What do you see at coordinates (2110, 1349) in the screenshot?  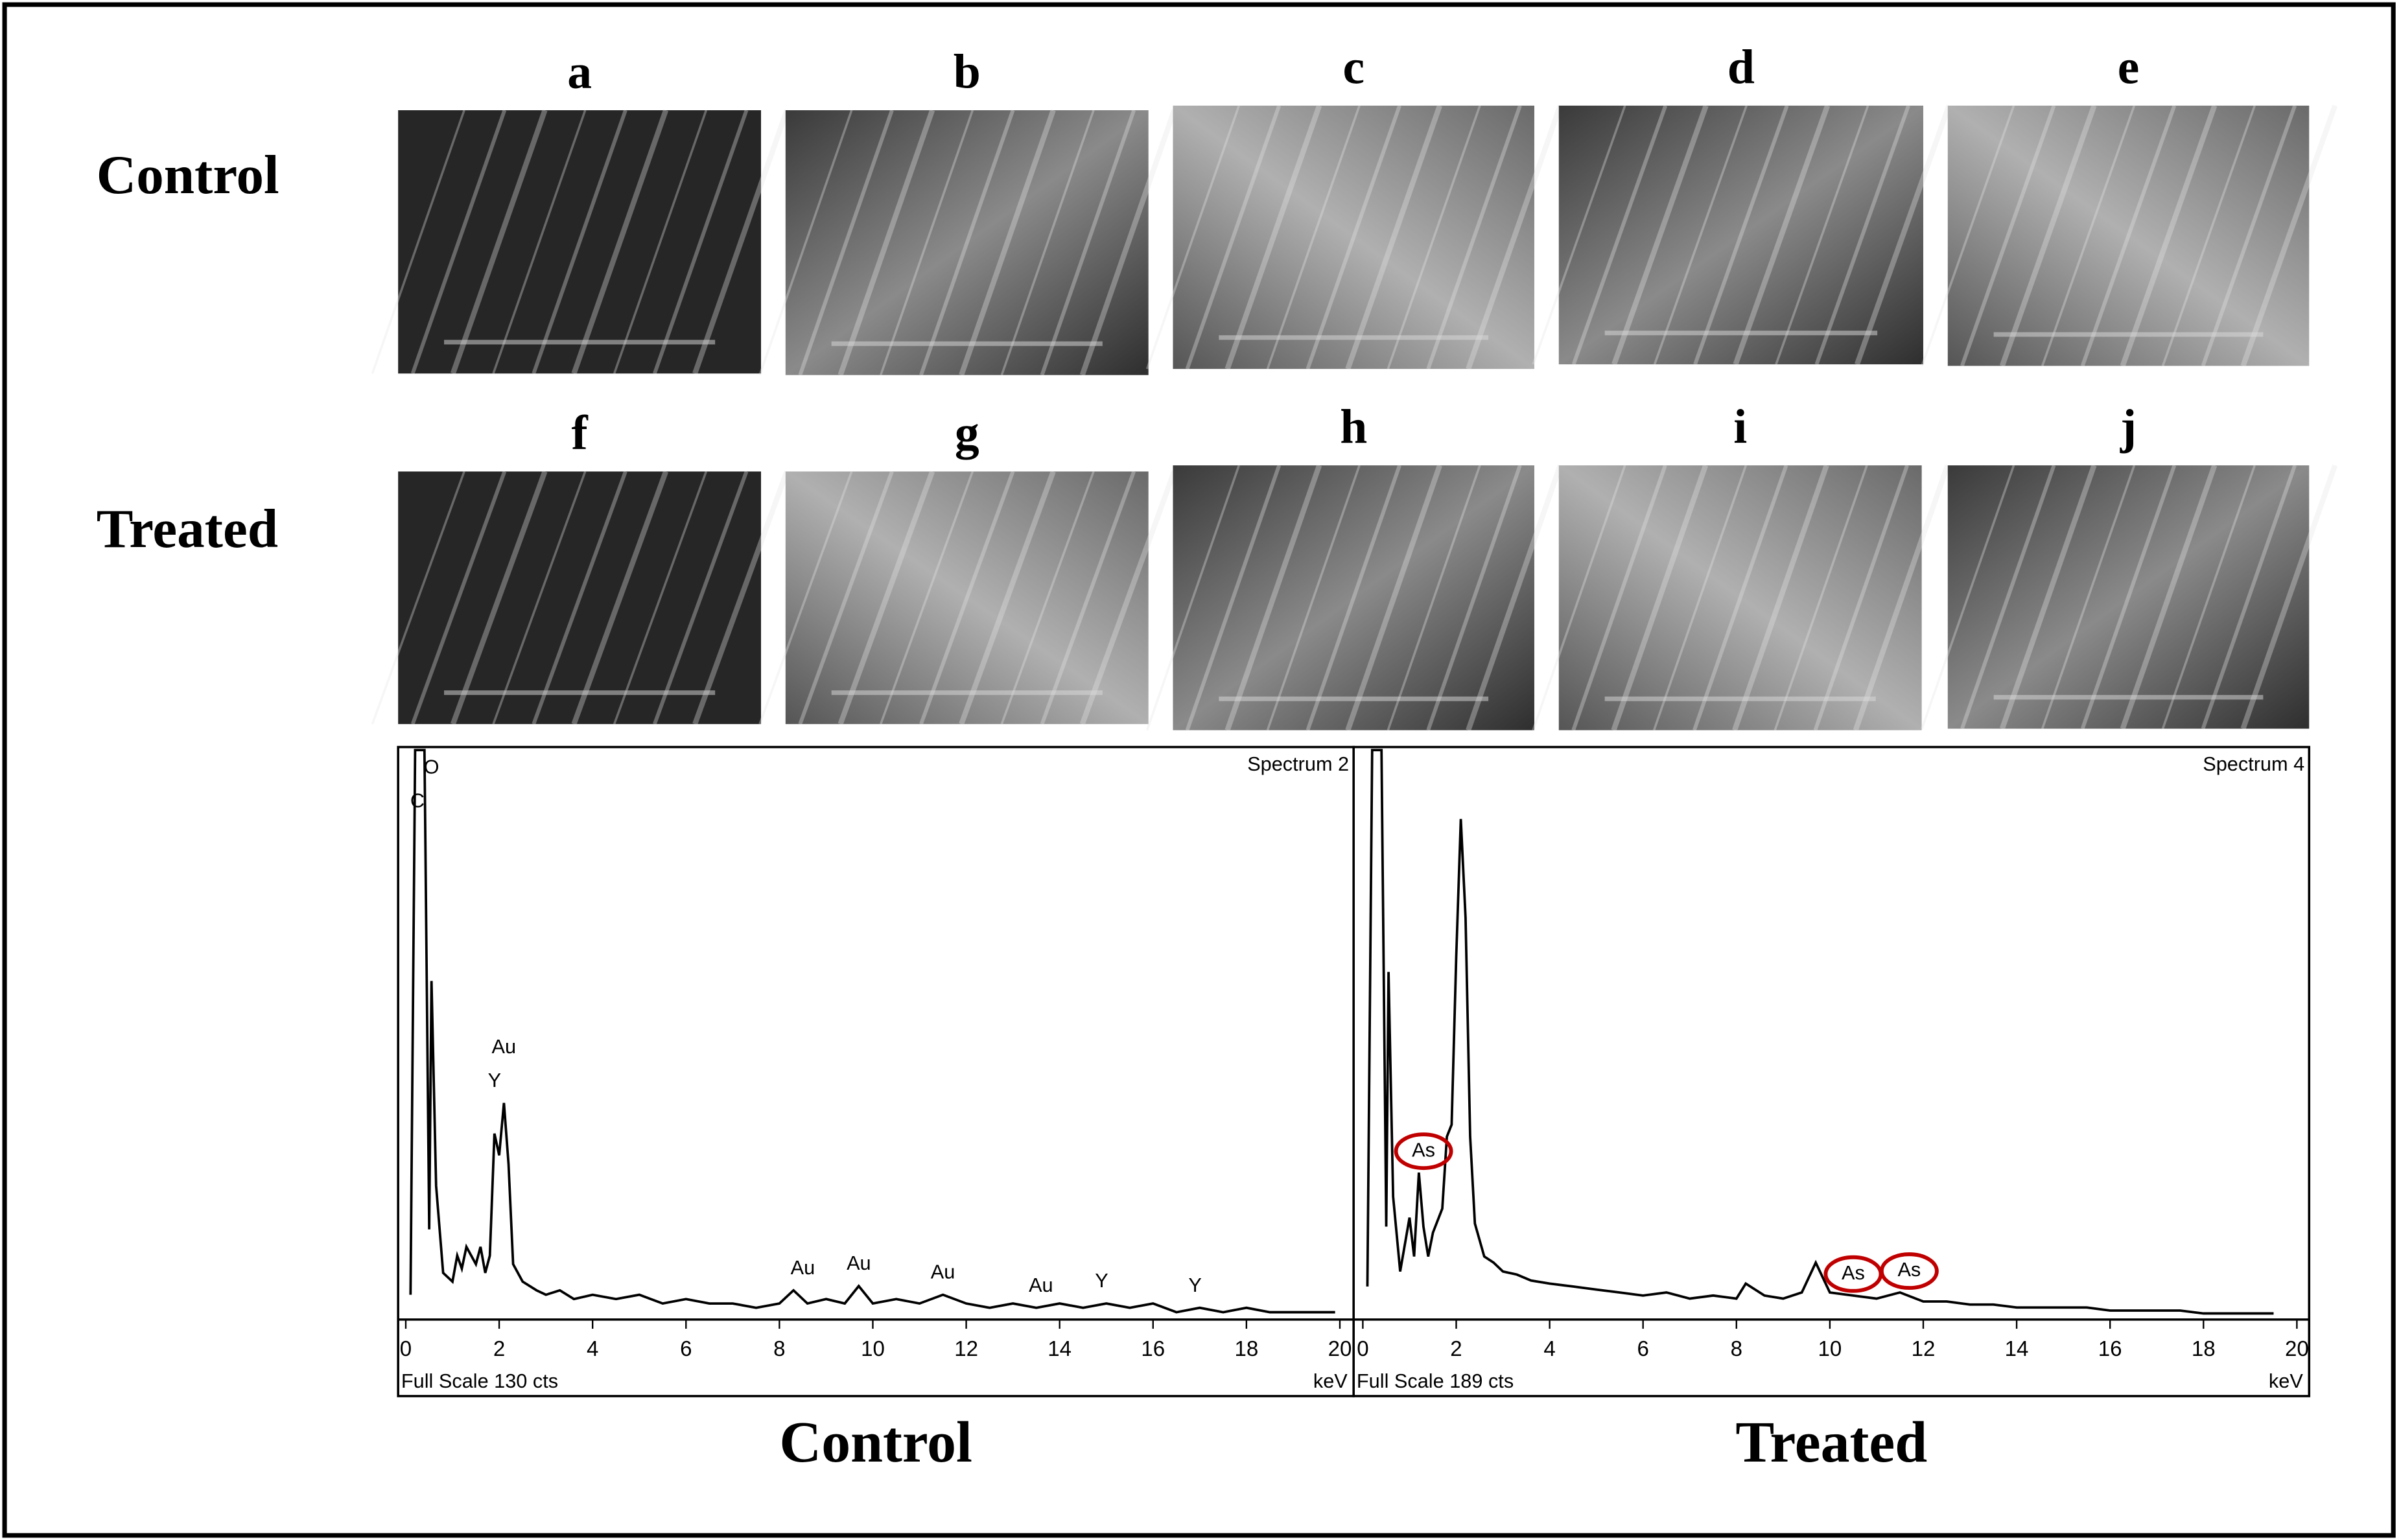 I see `x-tick-label: 16` at bounding box center [2110, 1349].